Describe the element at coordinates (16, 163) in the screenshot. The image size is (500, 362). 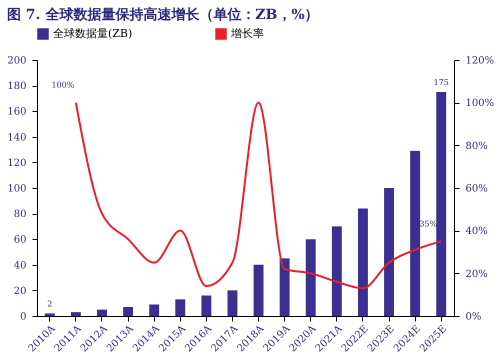
I see `y-tick-label: 120` at that location.